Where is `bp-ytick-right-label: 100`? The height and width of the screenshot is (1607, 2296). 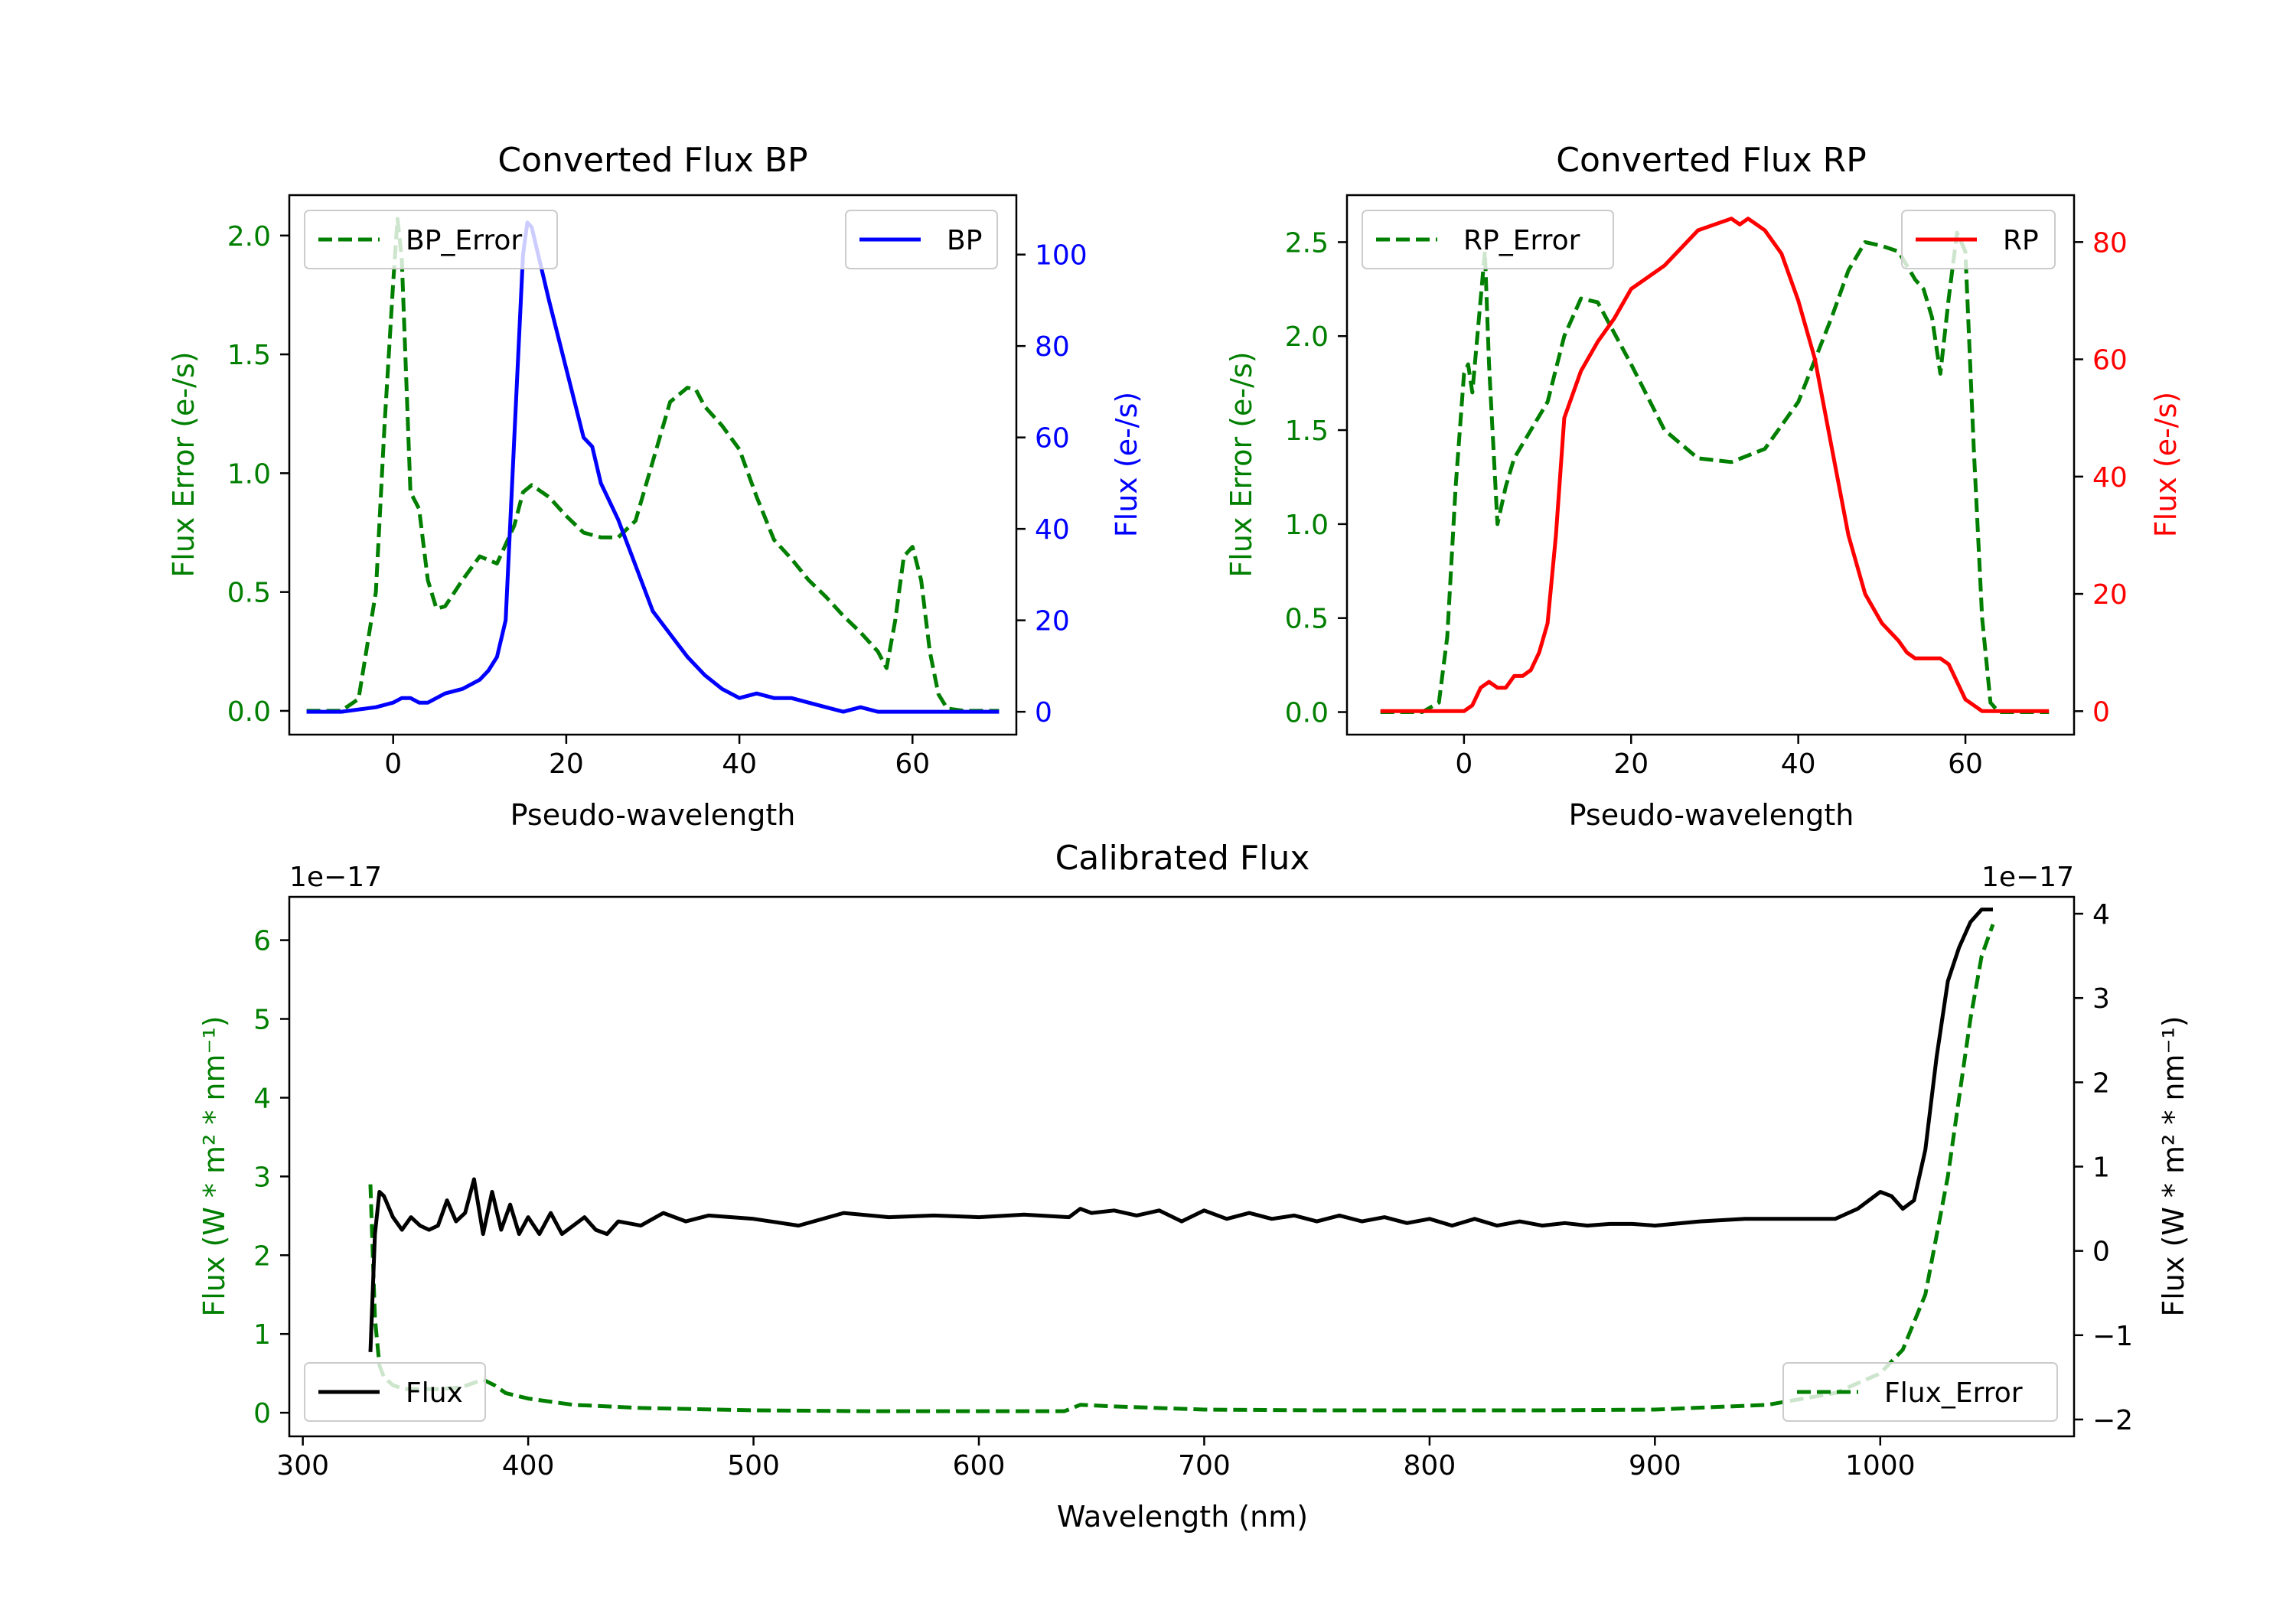
bp-ytick-right-label: 100 is located at coordinates (1061, 256).